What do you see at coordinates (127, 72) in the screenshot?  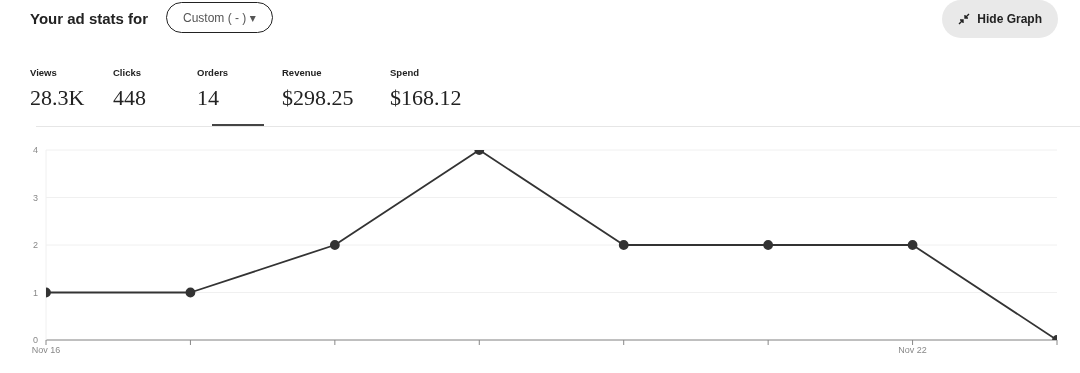 I see `text: Clicks` at bounding box center [127, 72].